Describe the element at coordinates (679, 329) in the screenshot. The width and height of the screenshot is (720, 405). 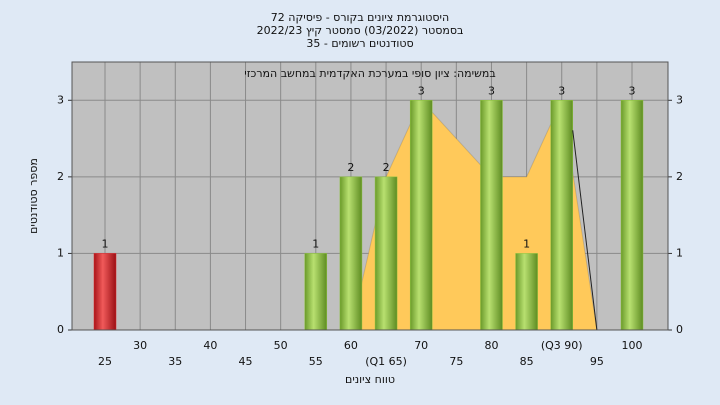
I see `y2-tick-label: 0` at that location.